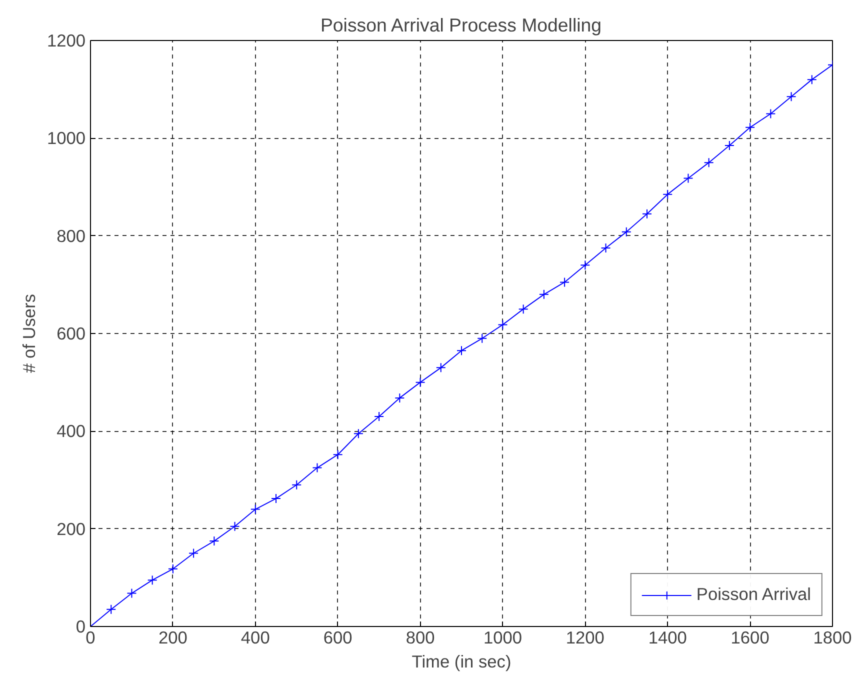 The width and height of the screenshot is (862, 686). Describe the element at coordinates (337, 638) in the screenshot. I see `x-tick-label: 600` at that location.